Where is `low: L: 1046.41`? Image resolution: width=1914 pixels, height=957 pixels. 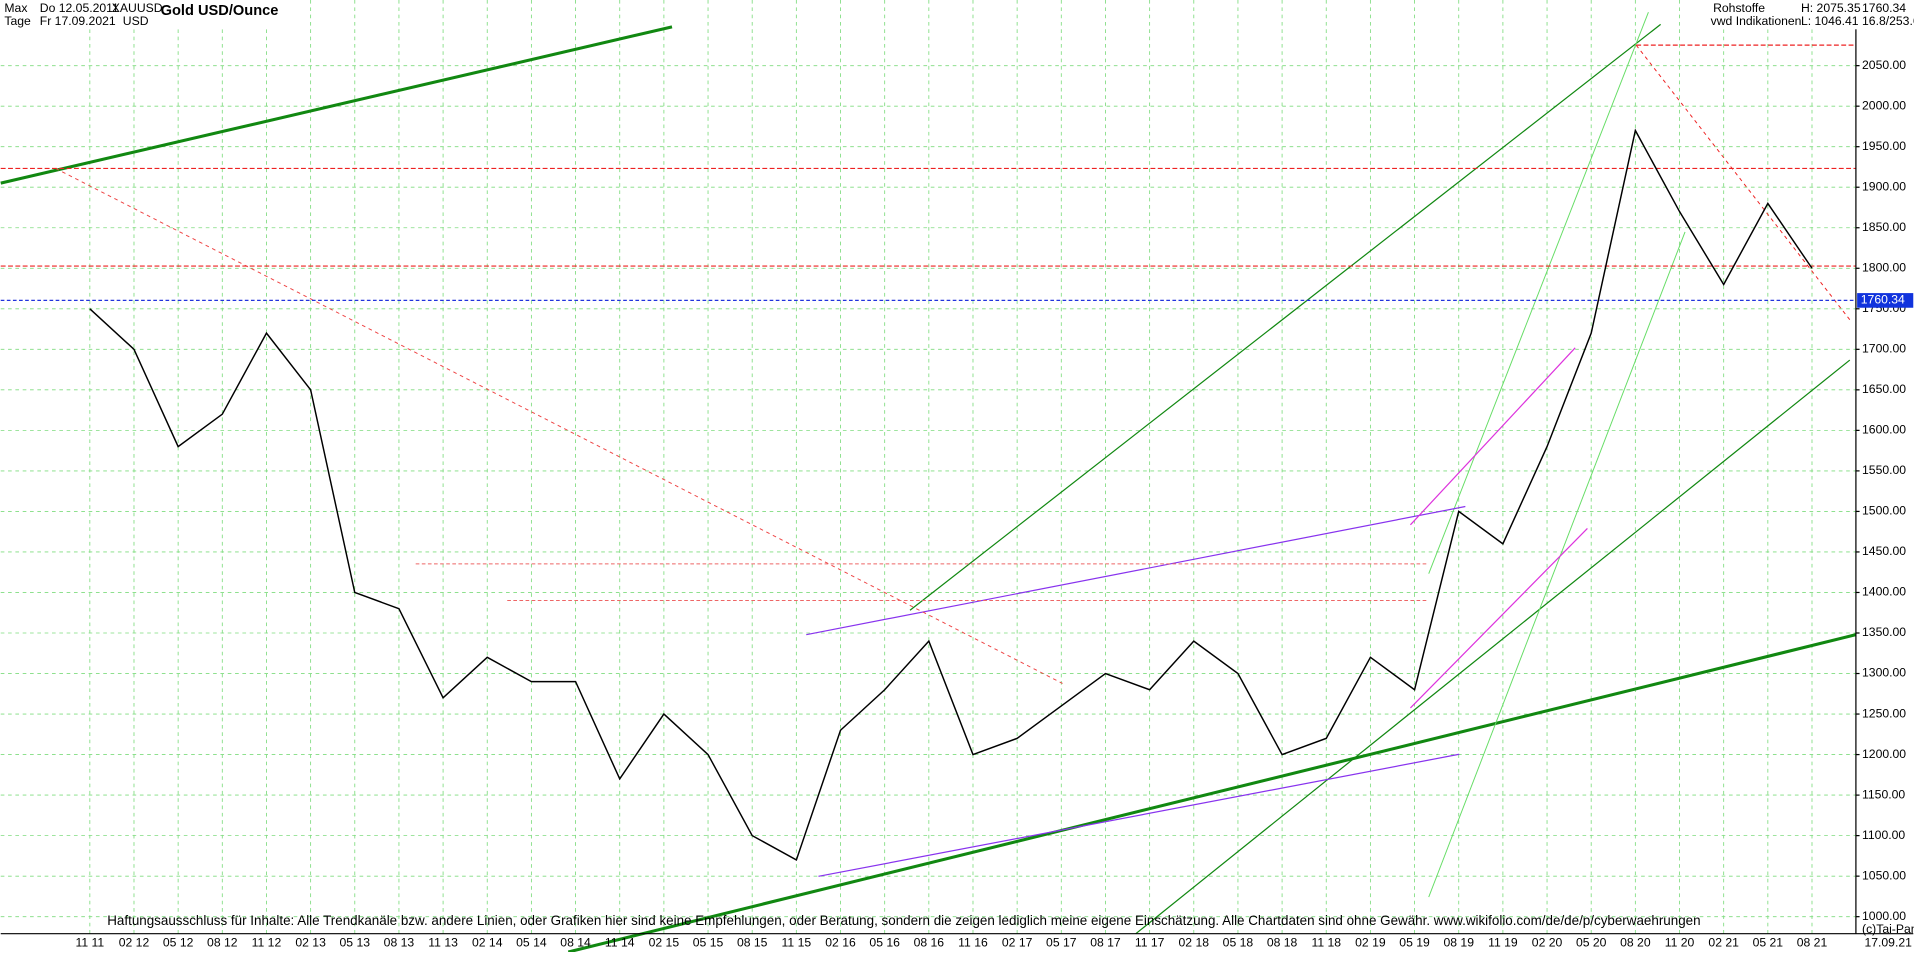
low: L: 1046.41 is located at coordinates (1830, 21).